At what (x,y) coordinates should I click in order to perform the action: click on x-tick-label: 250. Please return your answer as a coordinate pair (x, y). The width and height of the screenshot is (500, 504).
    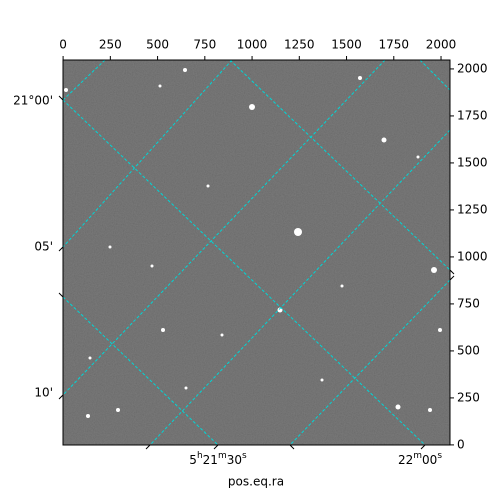
    Looking at the image, I should click on (110, 45).